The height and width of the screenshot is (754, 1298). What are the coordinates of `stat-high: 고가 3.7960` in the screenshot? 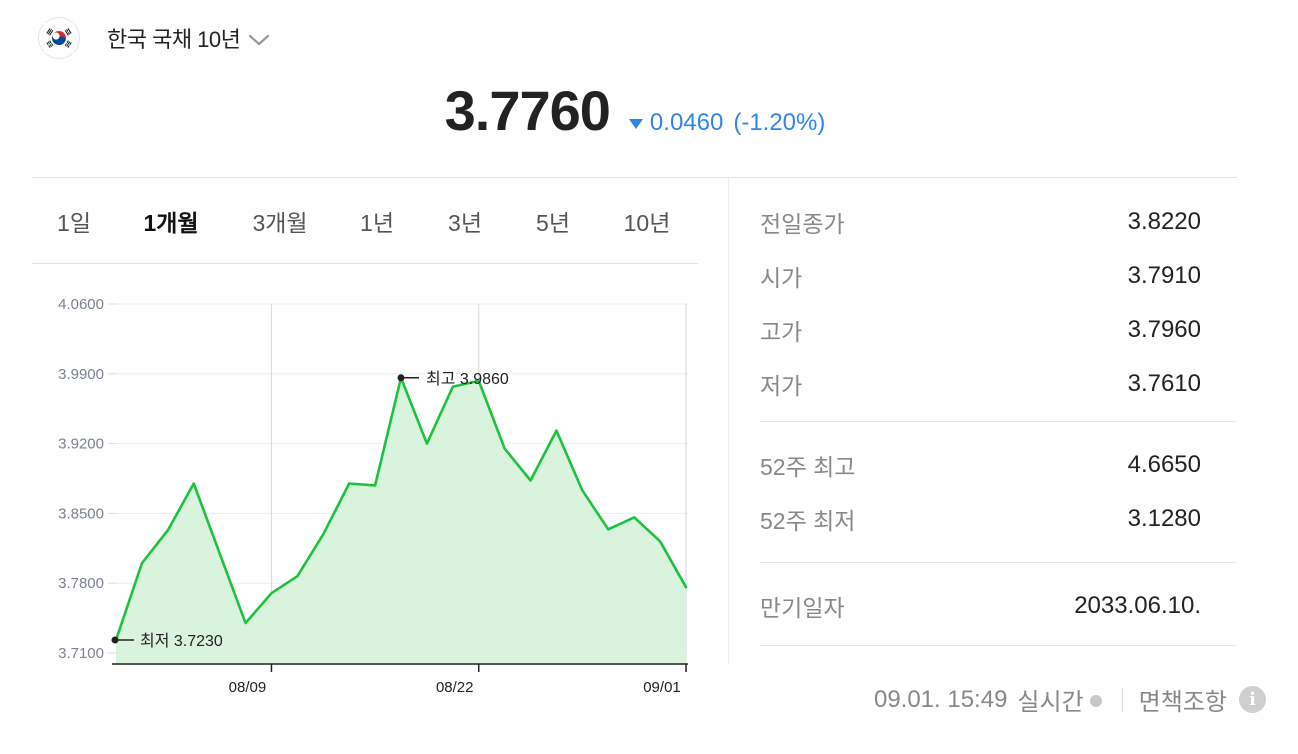 It's located at (998, 330).